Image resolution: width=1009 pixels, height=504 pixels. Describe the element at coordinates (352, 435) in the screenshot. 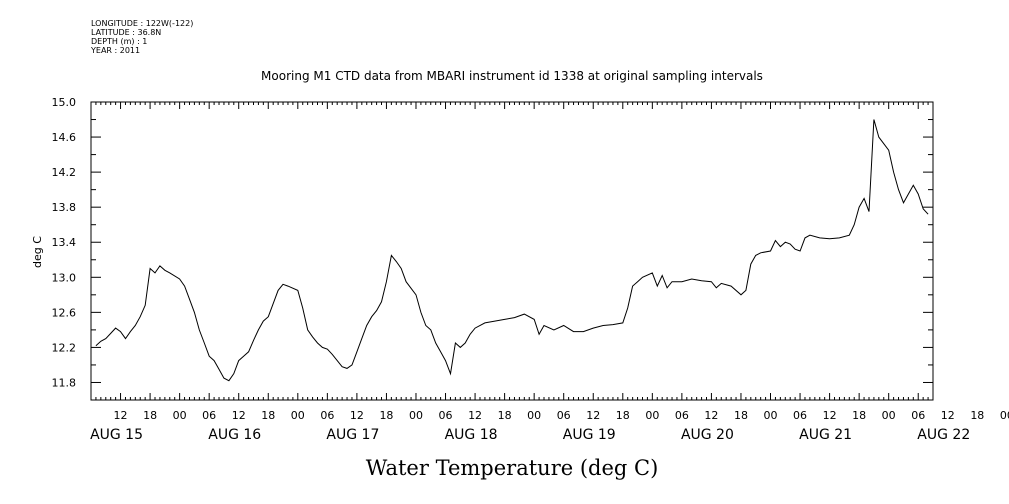

I see `x-day-label: AUG 17` at that location.